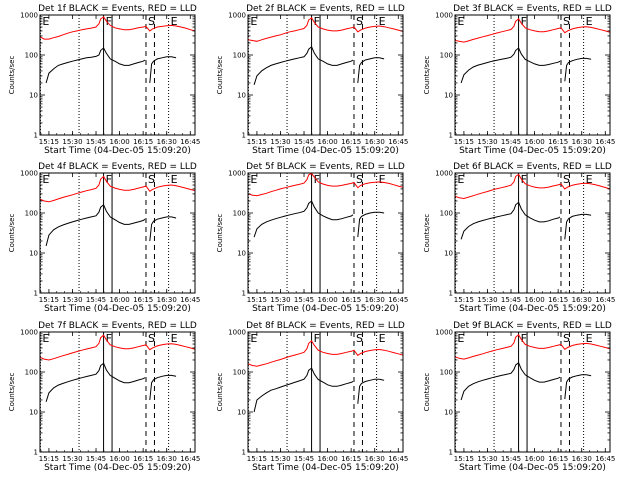  What do you see at coordinates (325, 167) in the screenshot?
I see `panel-title: Det 5f BLACK = Events, RED = LLD` at bounding box center [325, 167].